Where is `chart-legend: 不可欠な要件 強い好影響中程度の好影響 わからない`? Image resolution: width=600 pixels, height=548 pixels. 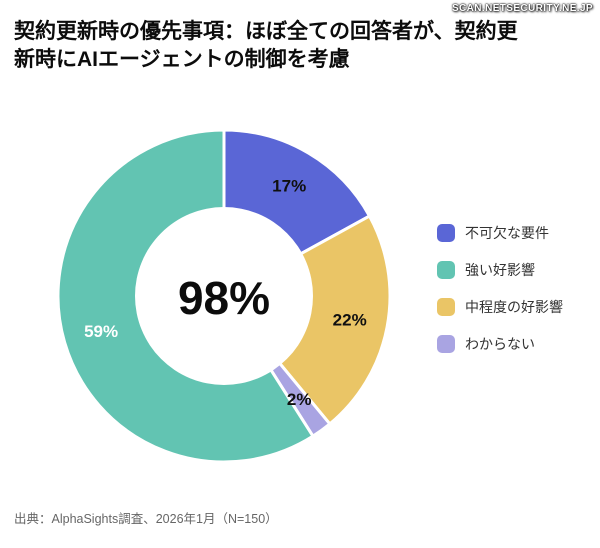
chart-legend: 不可欠な要件 強い好影響中程度の好影響 わからない is located at coordinates (500, 298).